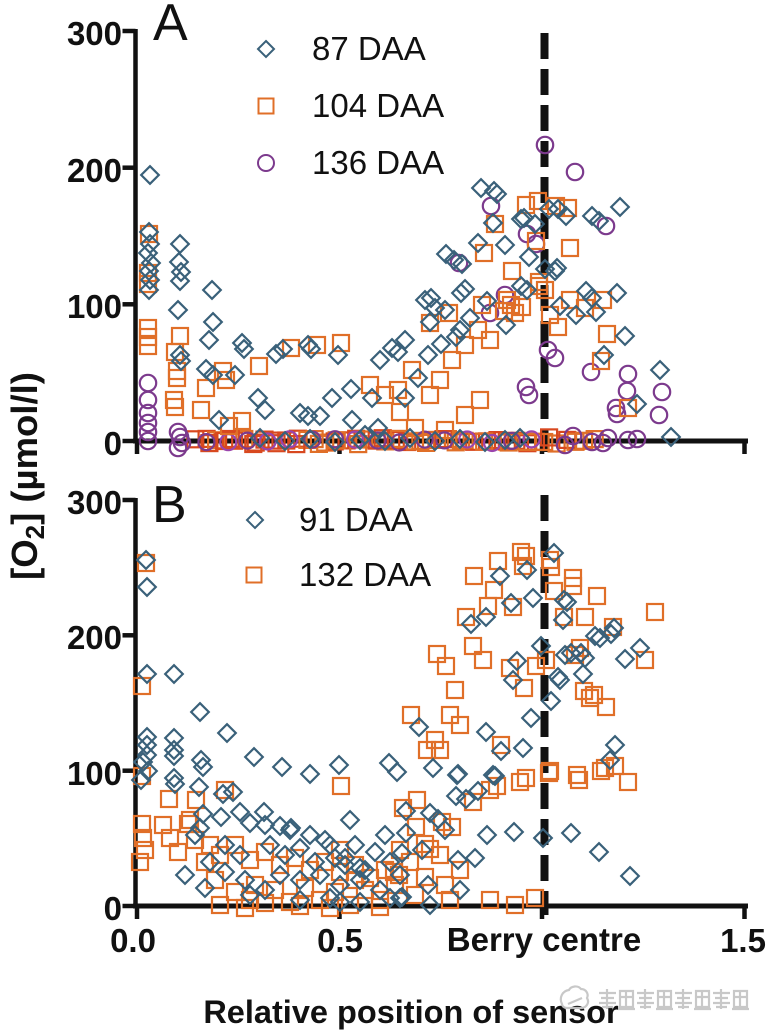 The height and width of the screenshot is (1035, 771). Describe the element at coordinates (27, 476) in the screenshot. I see `svg-text: [O2] (µmol/l)` at that location.